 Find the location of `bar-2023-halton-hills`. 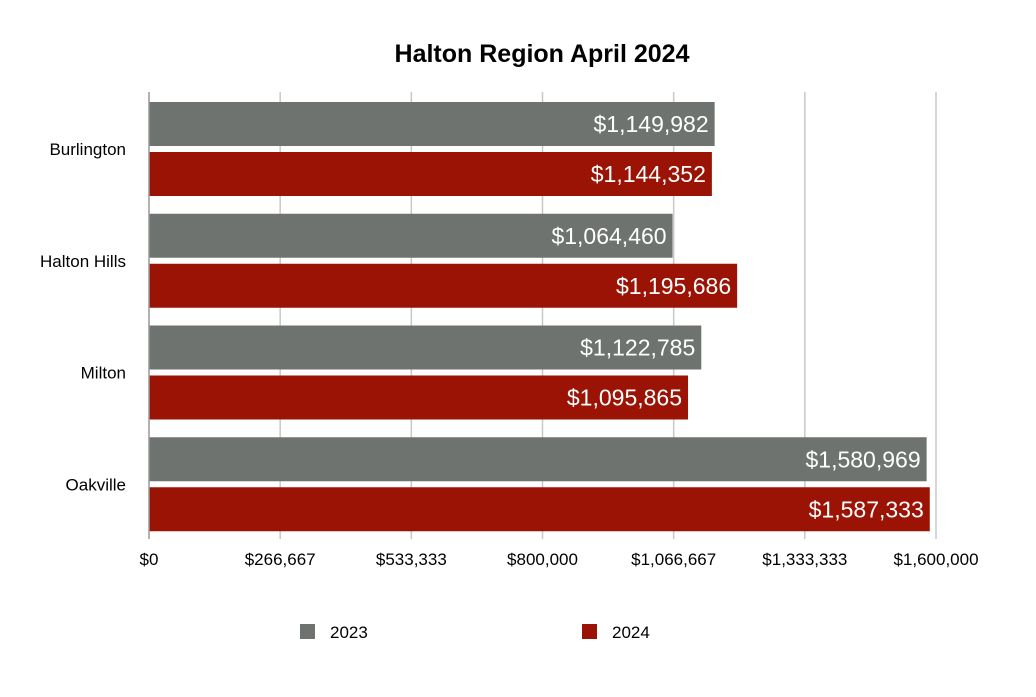

bar-2023-halton-hills is located at coordinates (411, 235).